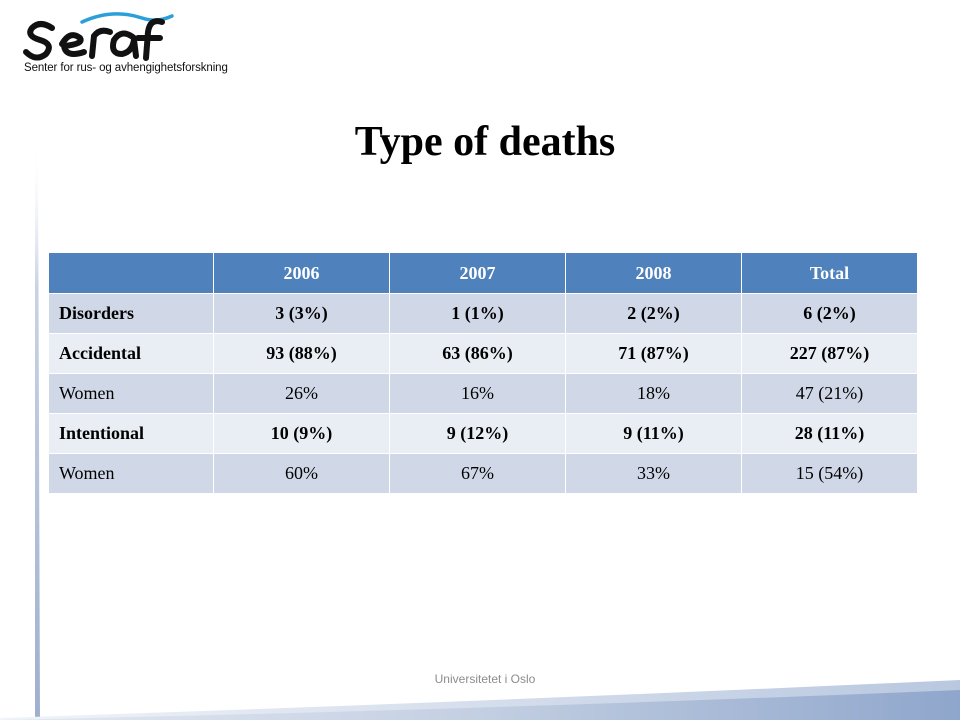 The height and width of the screenshot is (720, 960). I want to click on table-cell: 28 (11%), so click(829, 433).